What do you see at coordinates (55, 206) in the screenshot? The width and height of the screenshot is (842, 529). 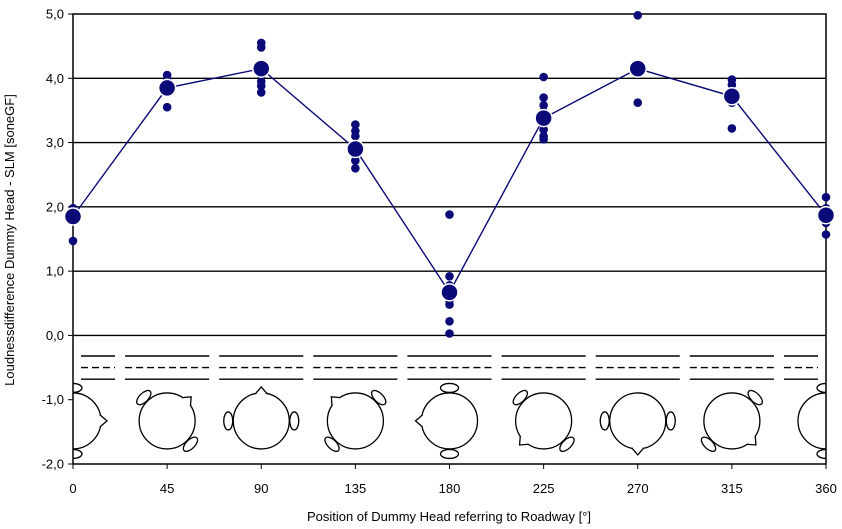 I see `y-tick-label: 2,0` at bounding box center [55, 206].